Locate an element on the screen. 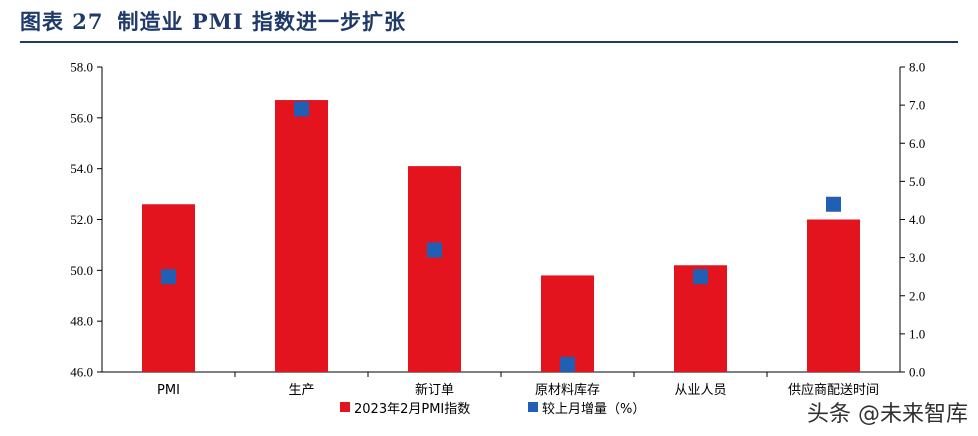 Image resolution: width=978 pixels, height=436 pixels. right-tick-label: 4.0 is located at coordinates (917, 219).